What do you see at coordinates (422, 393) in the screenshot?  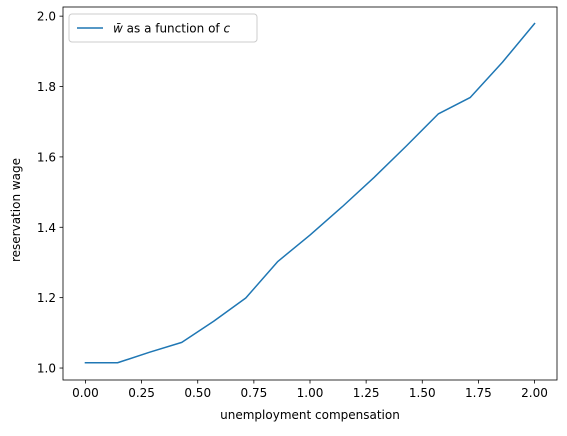 I see `x-tick-label: 1.50` at bounding box center [422, 393].